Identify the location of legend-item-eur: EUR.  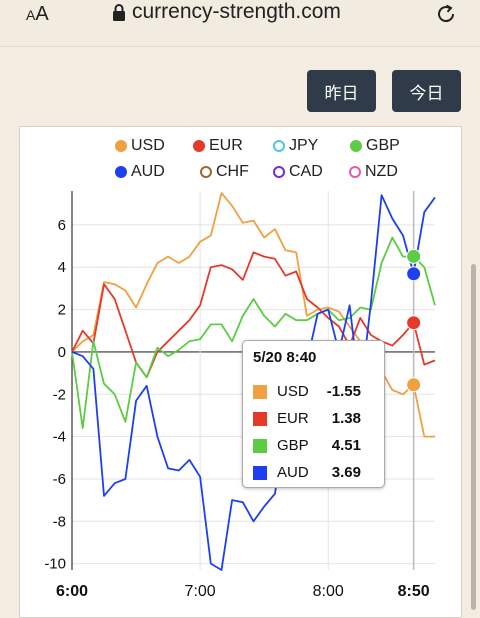
(218, 146).